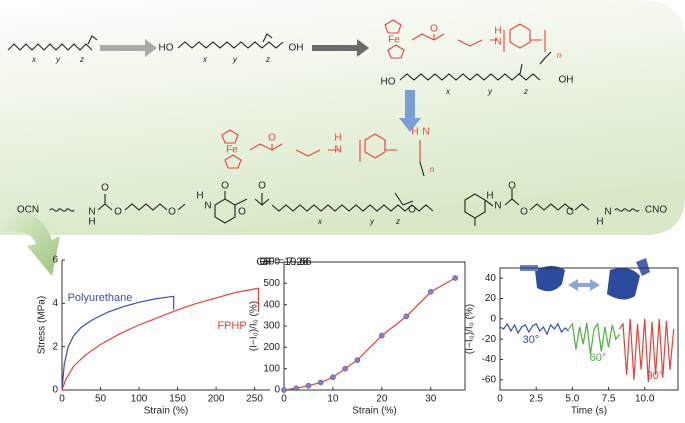 Image resolution: width=685 pixels, height=423 pixels. Describe the element at coordinates (589, 411) in the screenshot. I see `x-axis-label: Time (s)` at that location.